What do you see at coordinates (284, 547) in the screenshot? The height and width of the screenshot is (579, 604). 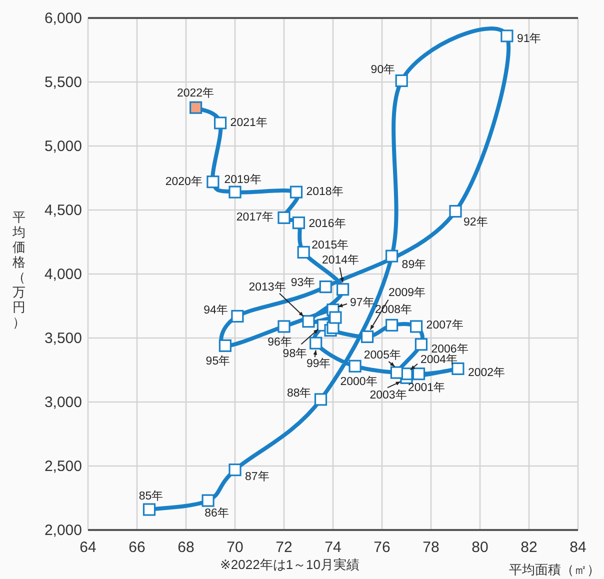 I see `x-tick-label: 72` at bounding box center [284, 547].